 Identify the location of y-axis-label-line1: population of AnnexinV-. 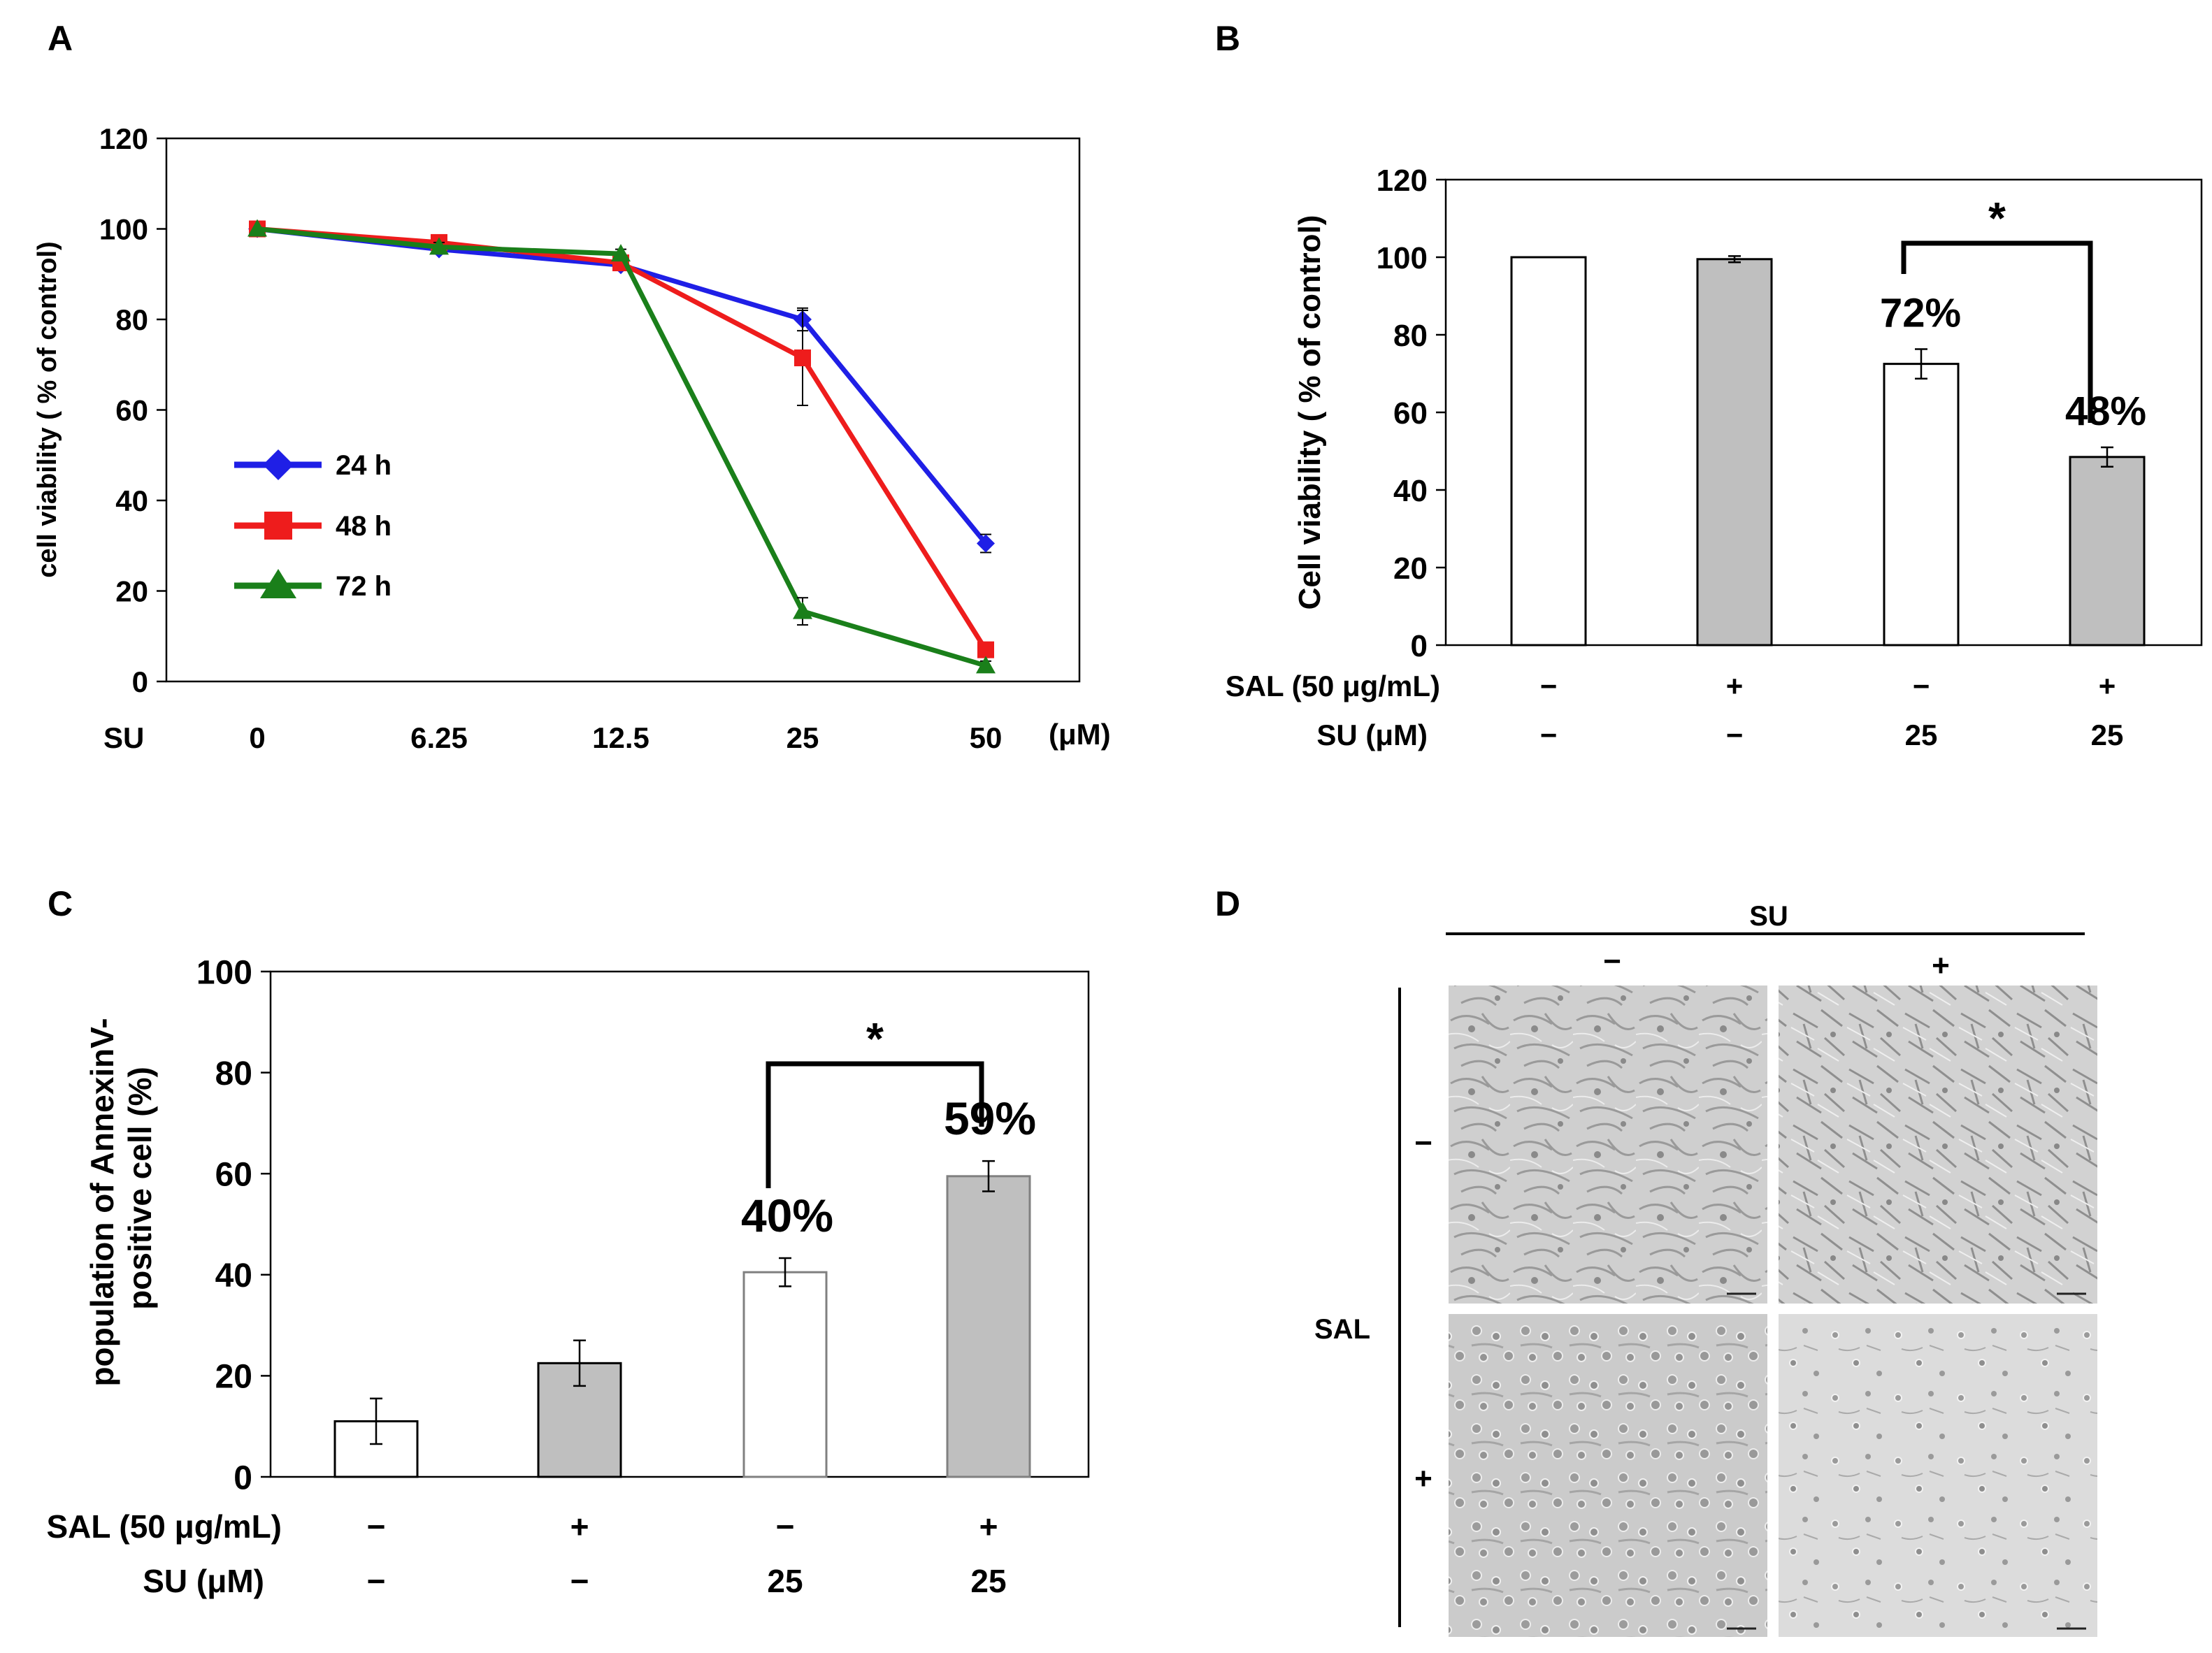
(102, 1202).